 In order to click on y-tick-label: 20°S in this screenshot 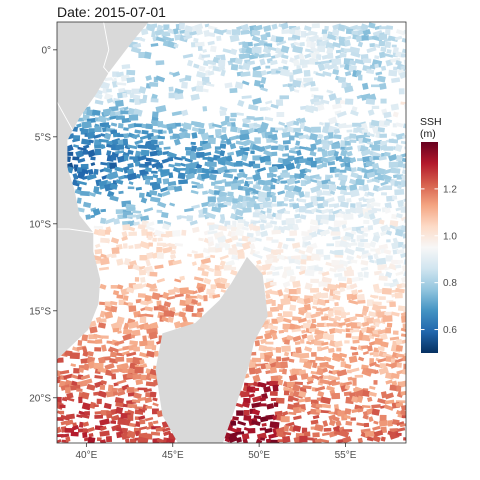, I will do `click(40, 398)`.